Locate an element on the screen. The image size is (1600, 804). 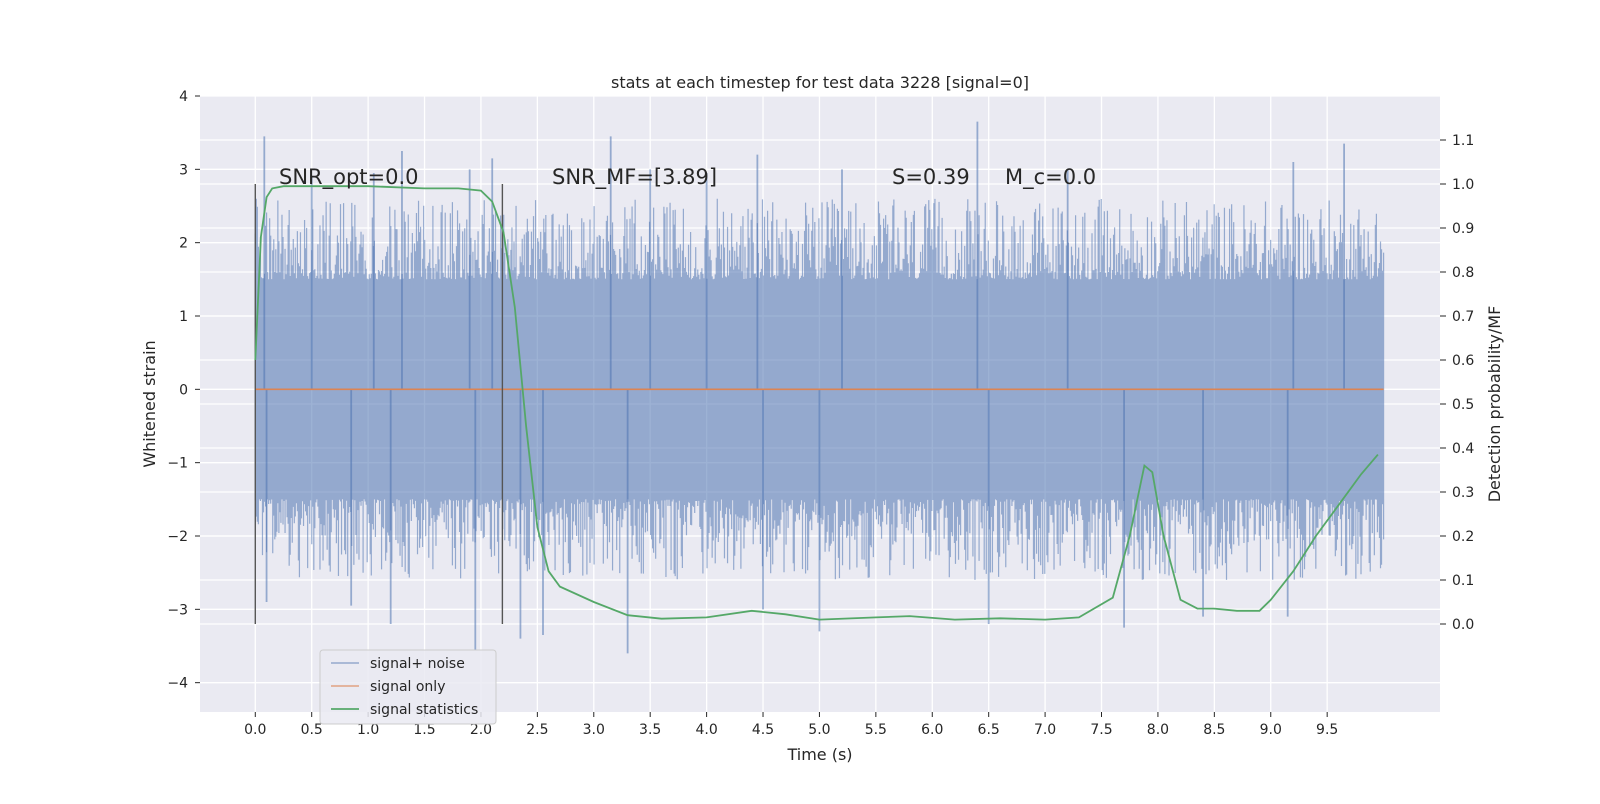
x-tick-label-2: 1.0 is located at coordinates (368, 730).